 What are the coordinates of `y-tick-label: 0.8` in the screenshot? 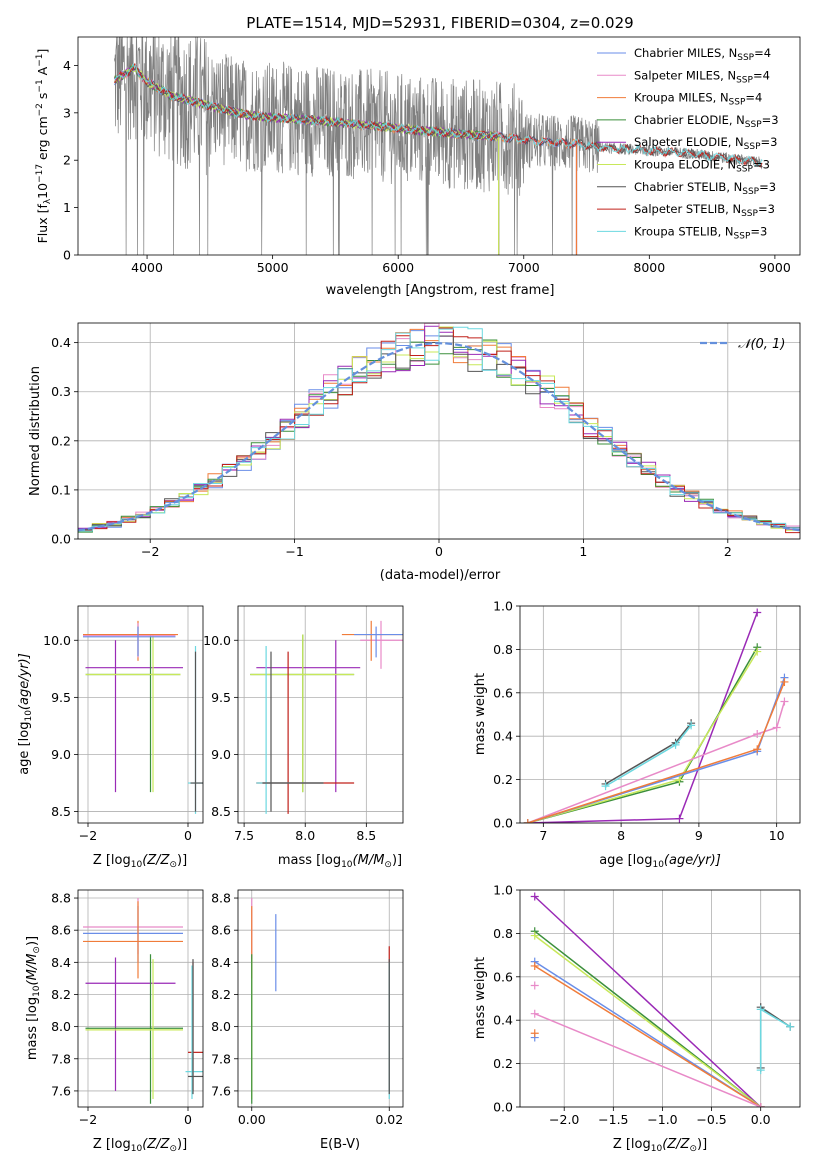 It's located at (503, 649).